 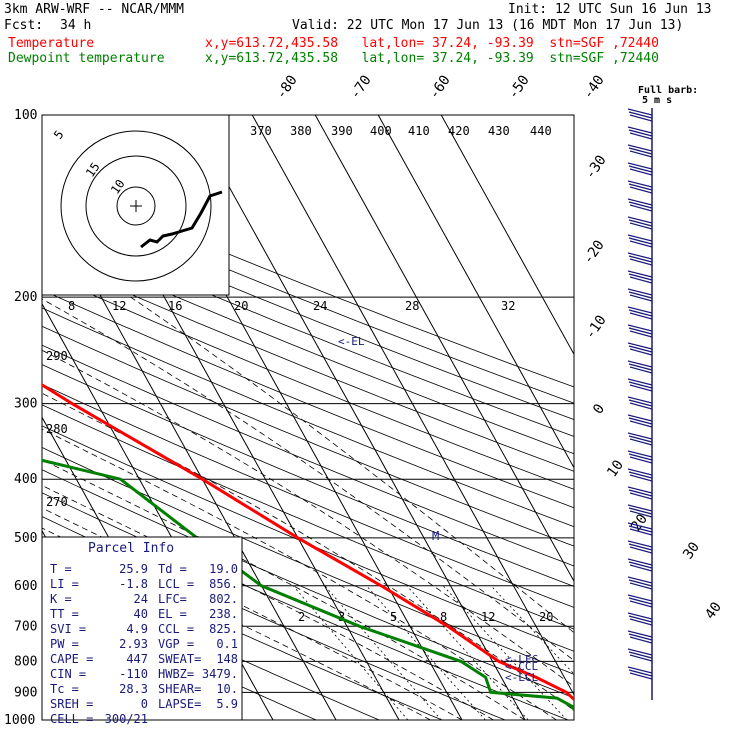 What do you see at coordinates (137, 659) in the screenshot?
I see `parcel-info-value: 447` at bounding box center [137, 659].